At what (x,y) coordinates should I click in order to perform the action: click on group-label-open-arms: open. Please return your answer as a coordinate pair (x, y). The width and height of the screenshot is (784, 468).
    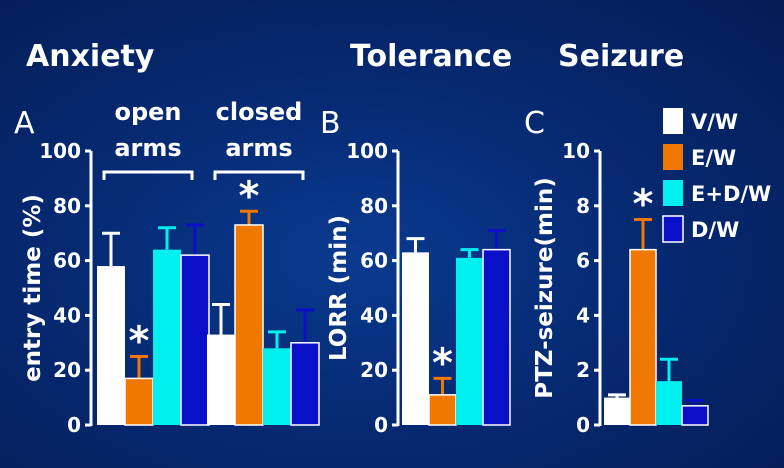
    Looking at the image, I should click on (147, 112).